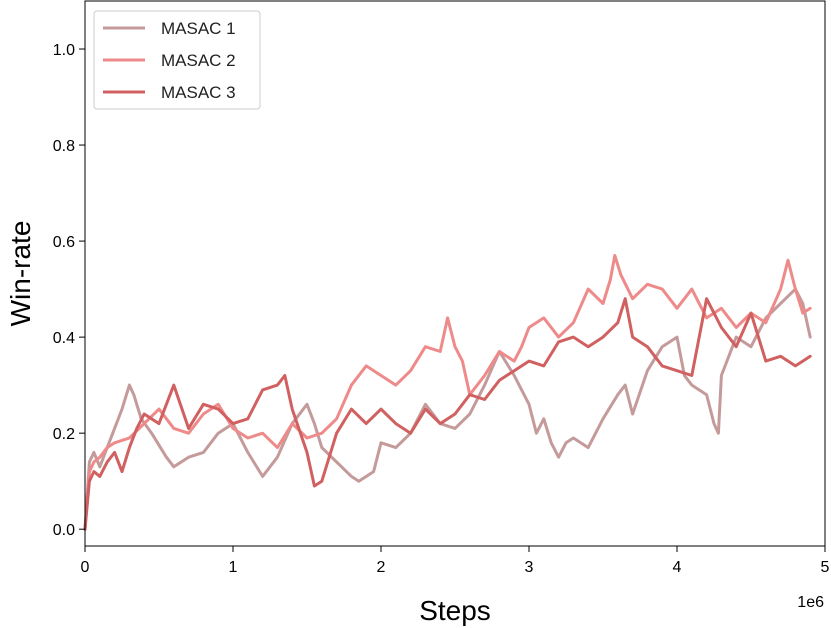 The width and height of the screenshot is (831, 628). I want to click on x-tick-label: 1, so click(233, 567).